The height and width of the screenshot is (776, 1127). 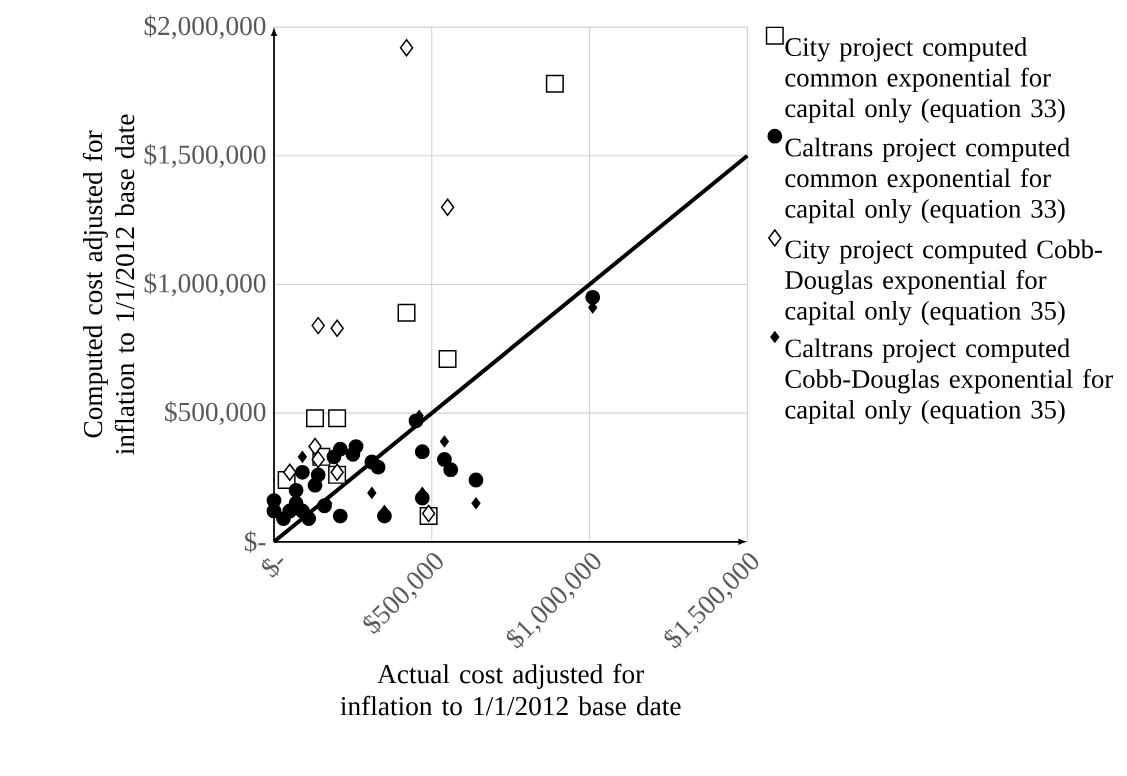 What do you see at coordinates (205, 27) in the screenshot?
I see `y-tick-label: $2,000,000` at bounding box center [205, 27].